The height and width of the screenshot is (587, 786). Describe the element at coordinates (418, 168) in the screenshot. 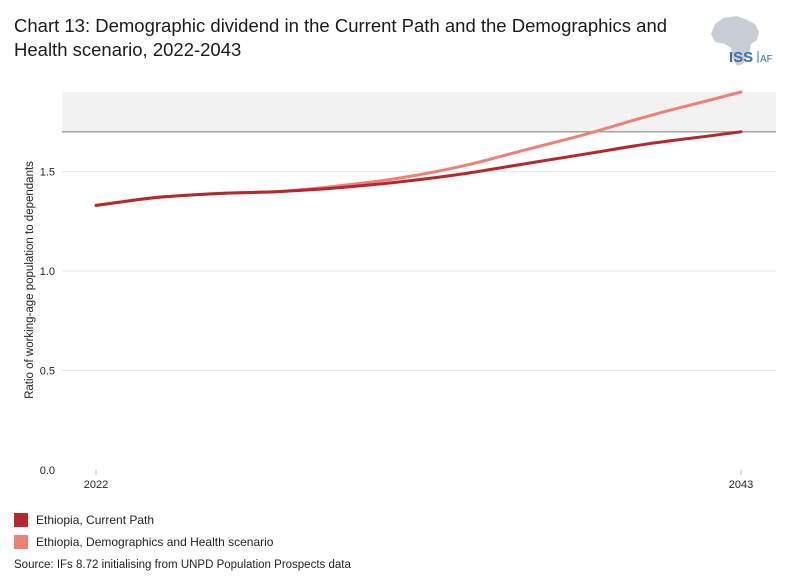

I see `series-line-current-path` at that location.